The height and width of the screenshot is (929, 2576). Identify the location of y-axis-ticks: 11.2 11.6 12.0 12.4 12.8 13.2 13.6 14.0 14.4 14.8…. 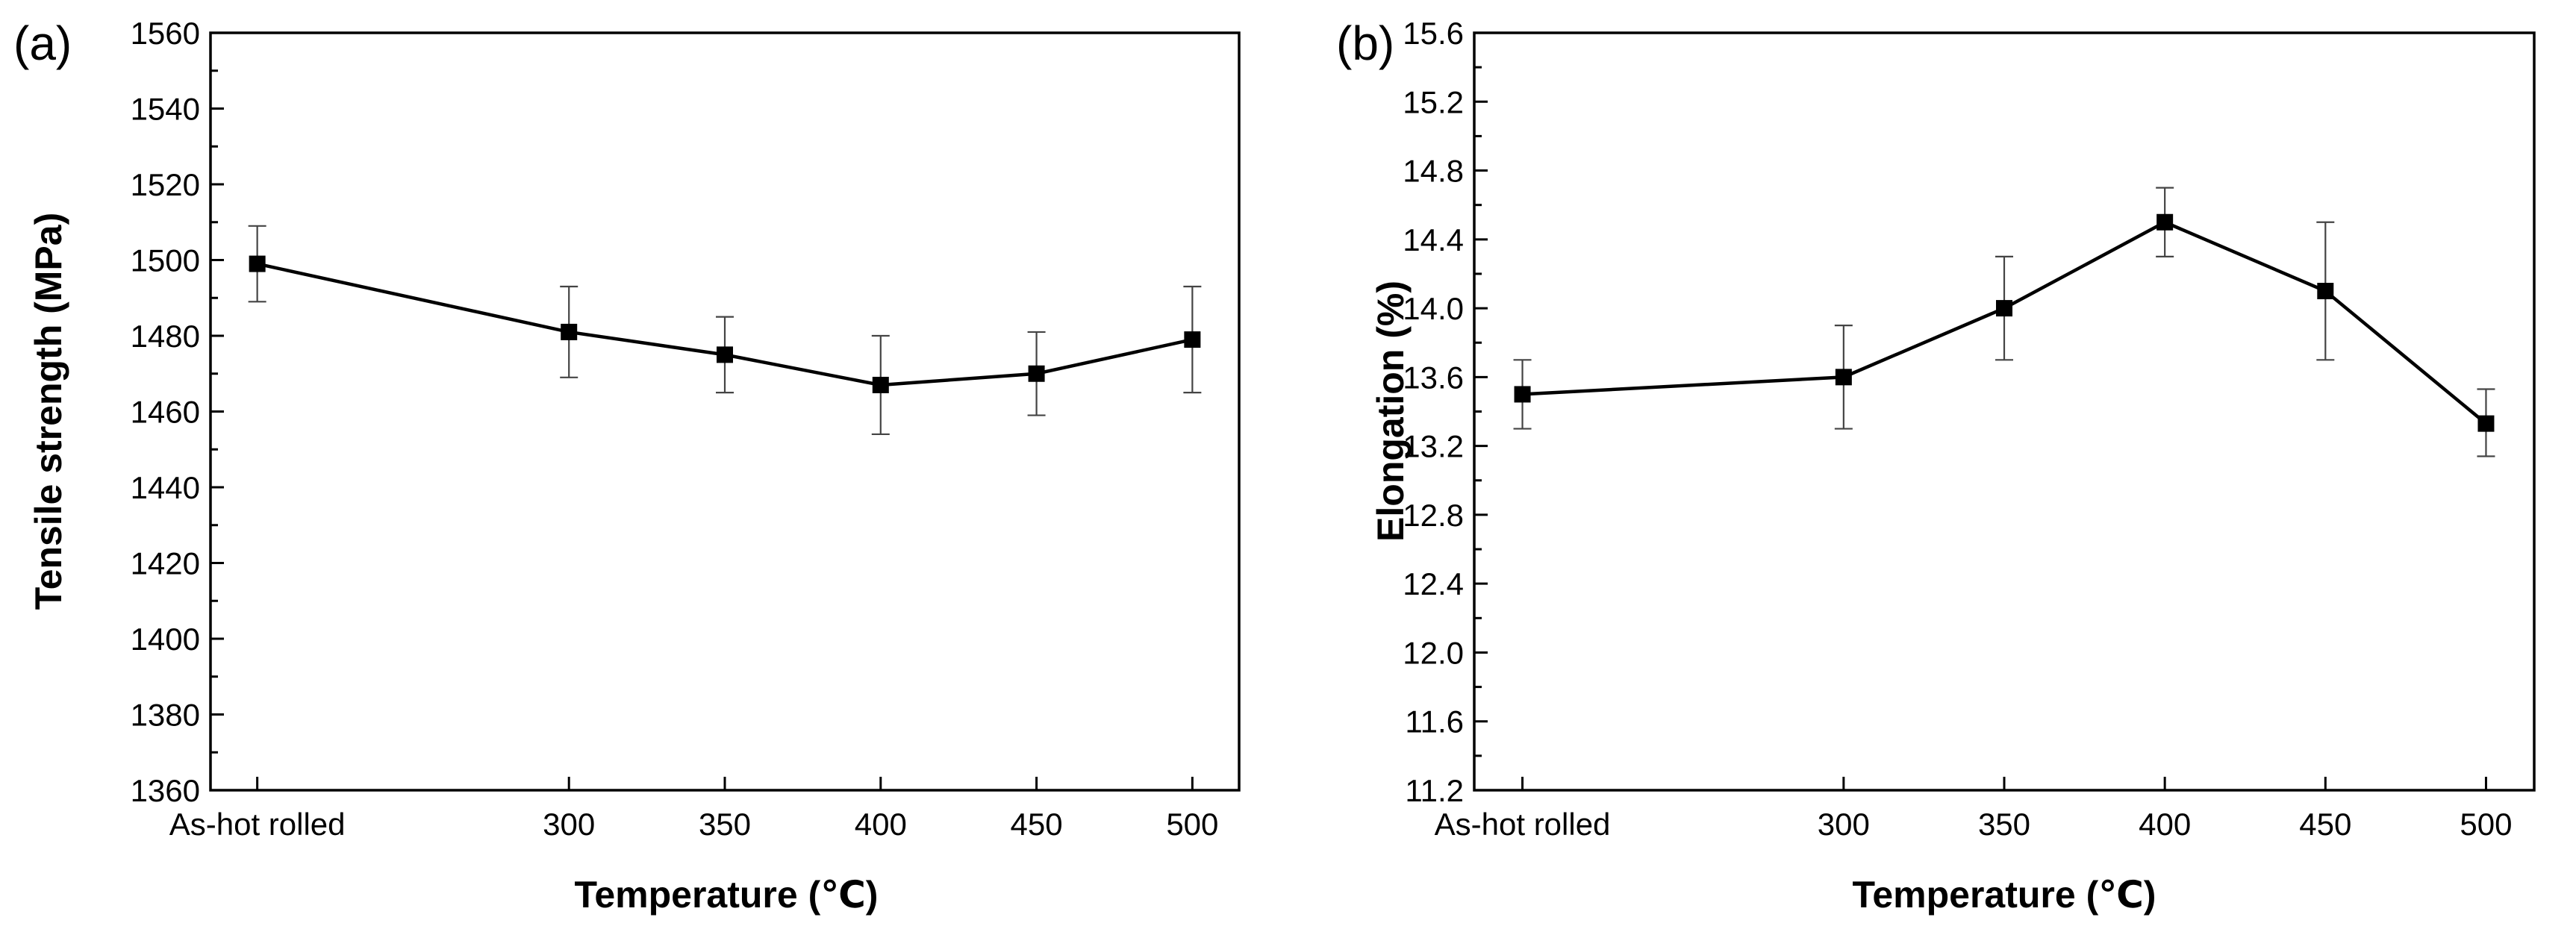
(1445, 412).